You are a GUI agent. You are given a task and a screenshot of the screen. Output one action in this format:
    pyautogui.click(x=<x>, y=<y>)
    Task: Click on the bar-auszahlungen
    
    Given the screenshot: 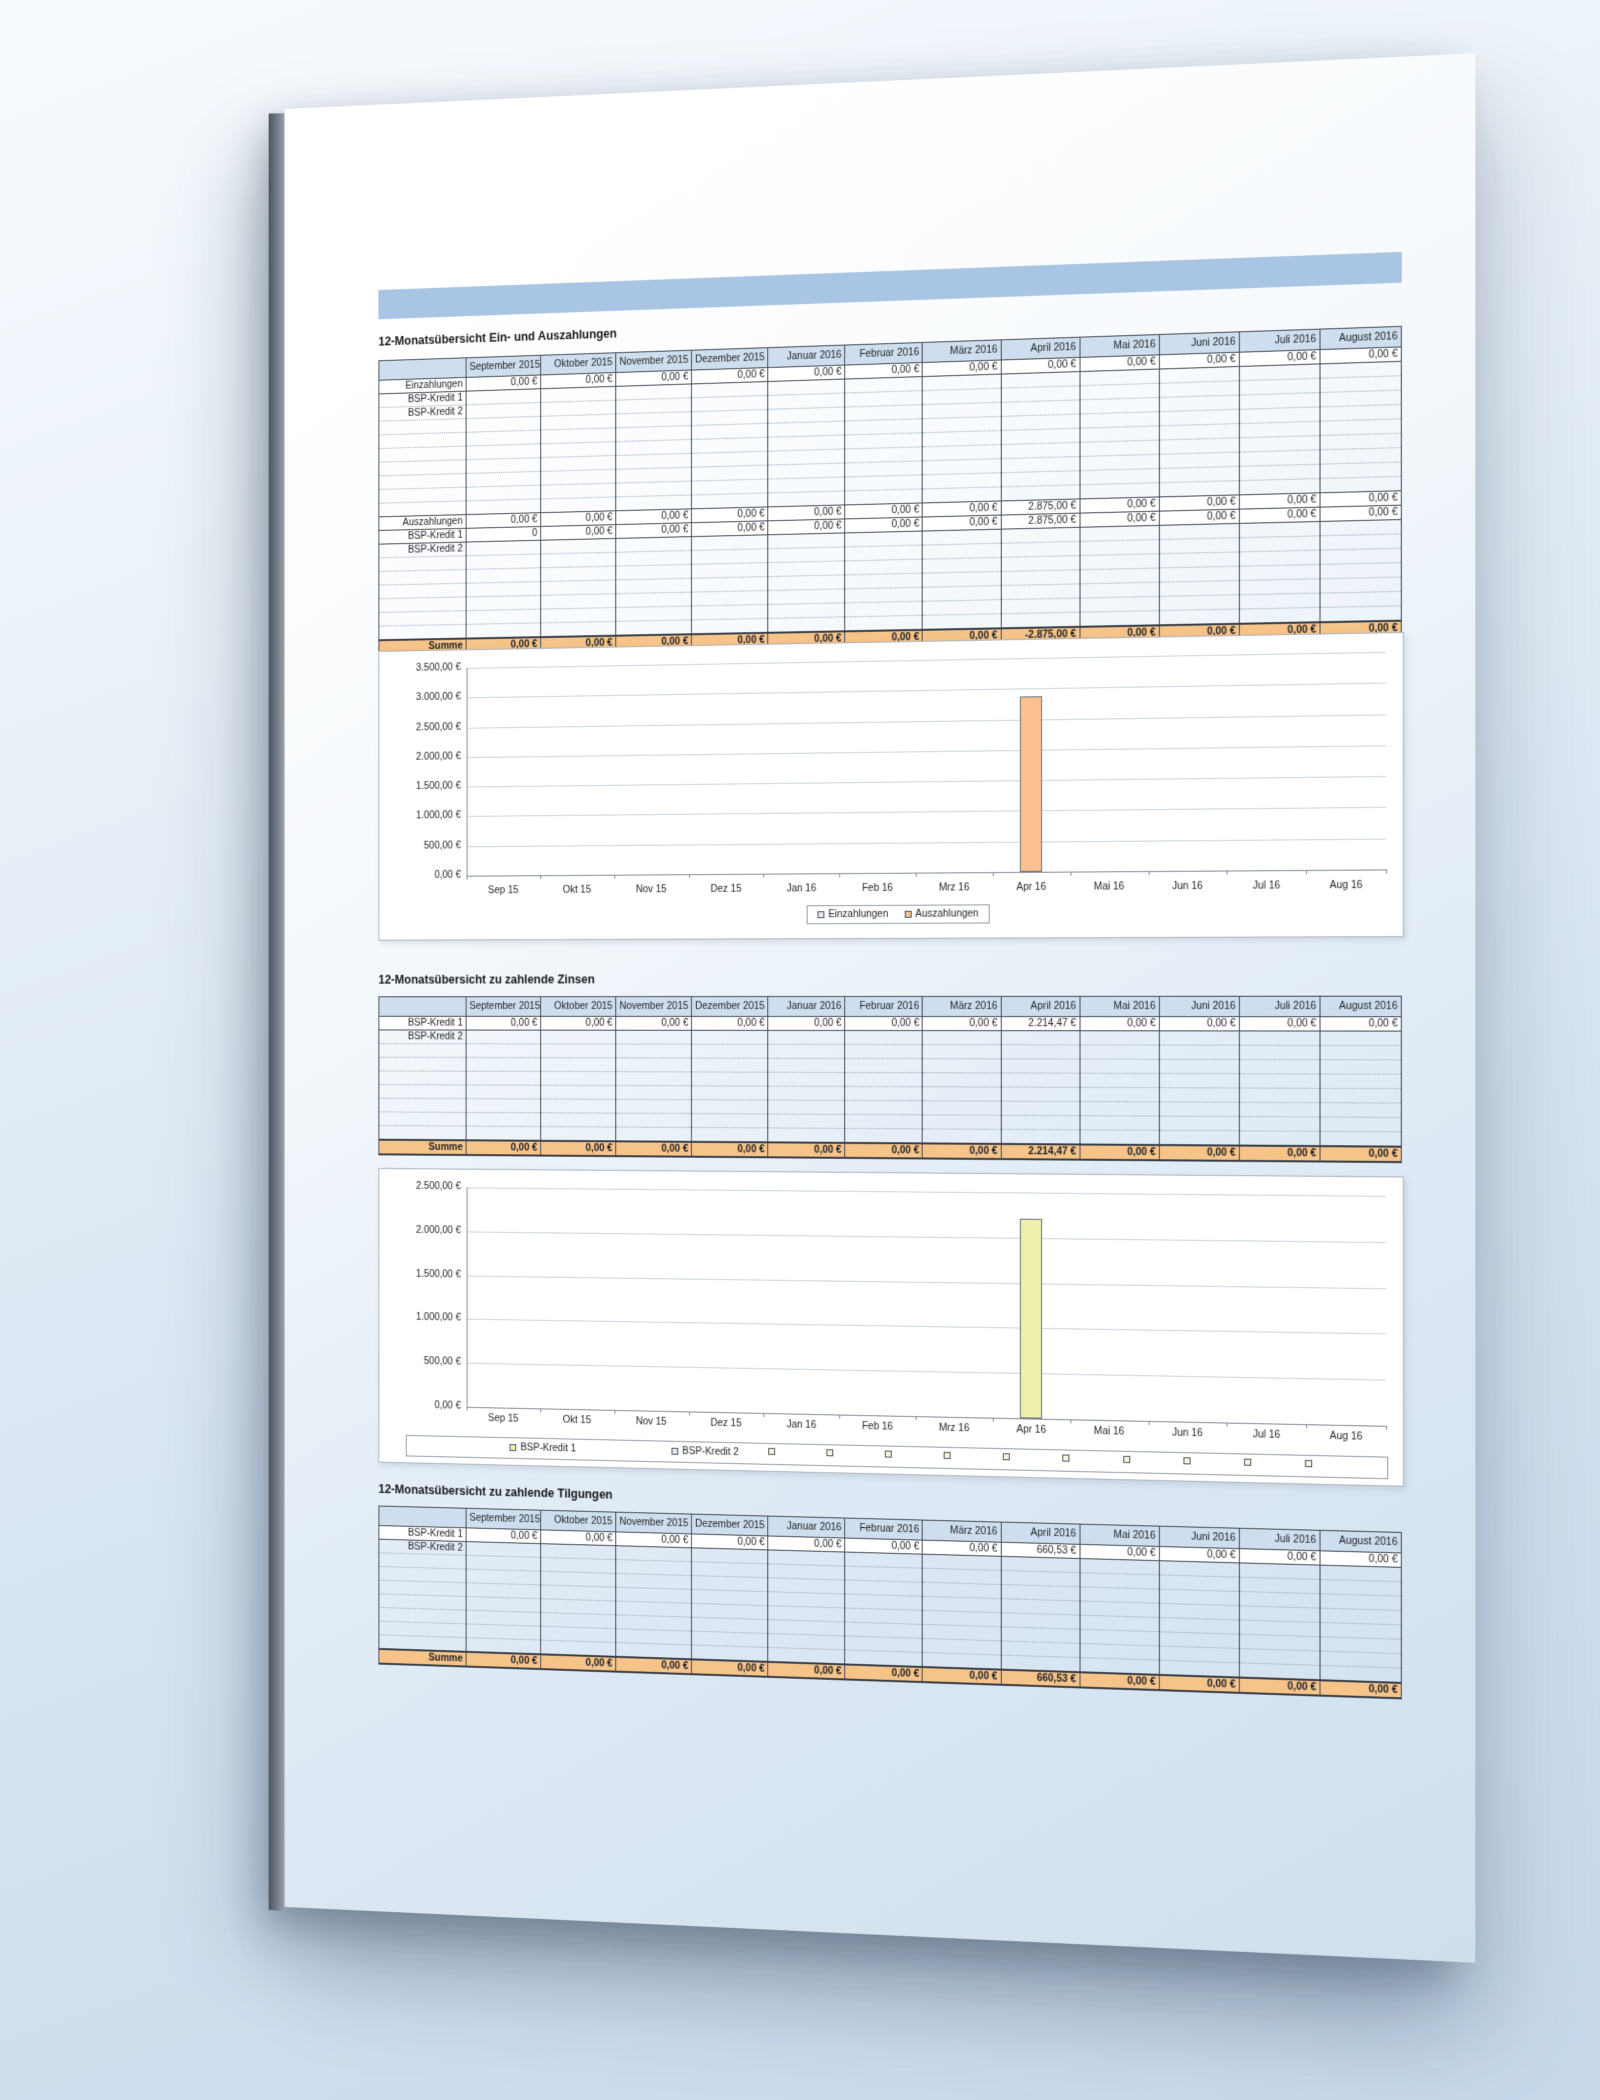 What is the action you would take?
    pyautogui.click(x=1031, y=784)
    